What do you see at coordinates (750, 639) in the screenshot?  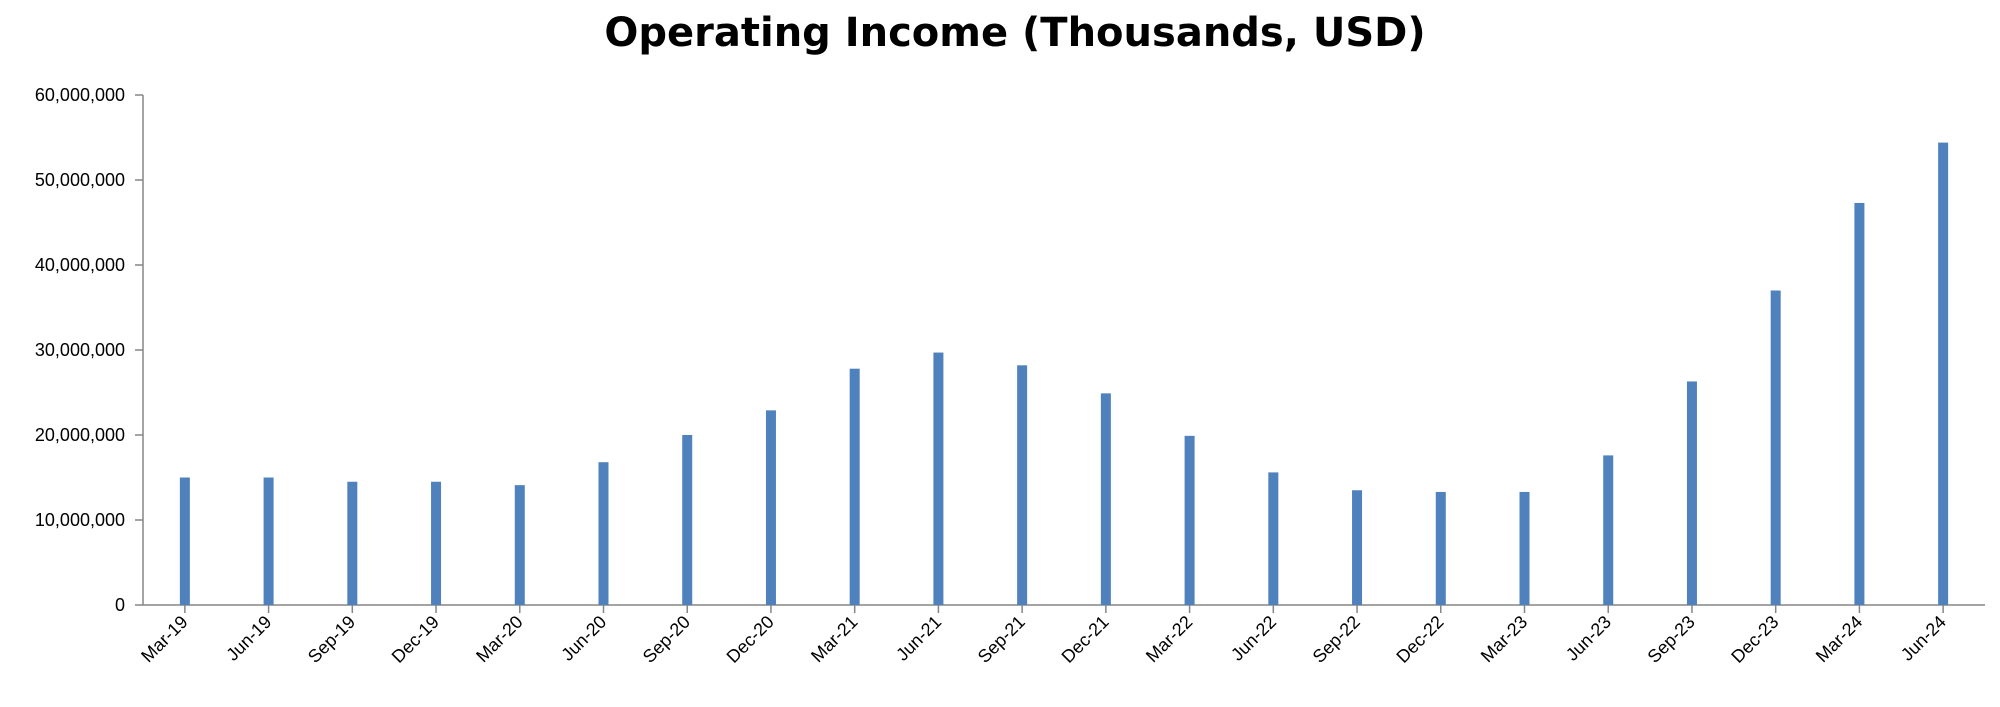 I see `x-tick-label: Dec-20` at bounding box center [750, 639].